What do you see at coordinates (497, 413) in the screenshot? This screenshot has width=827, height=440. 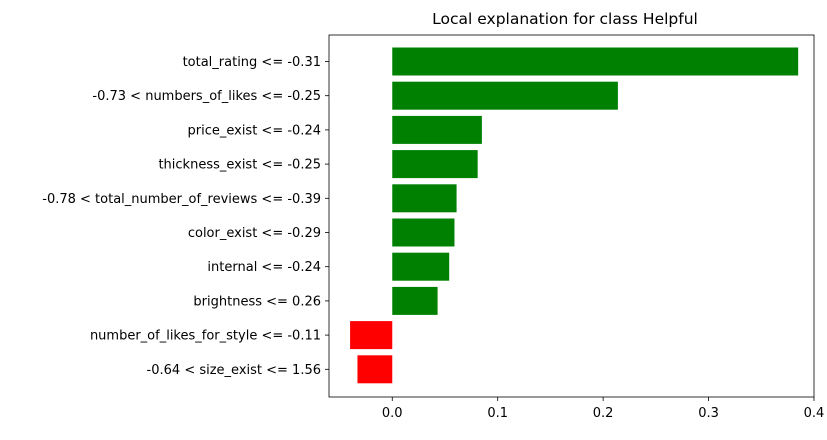 I see `x-tick-label: 0.1` at bounding box center [497, 413].